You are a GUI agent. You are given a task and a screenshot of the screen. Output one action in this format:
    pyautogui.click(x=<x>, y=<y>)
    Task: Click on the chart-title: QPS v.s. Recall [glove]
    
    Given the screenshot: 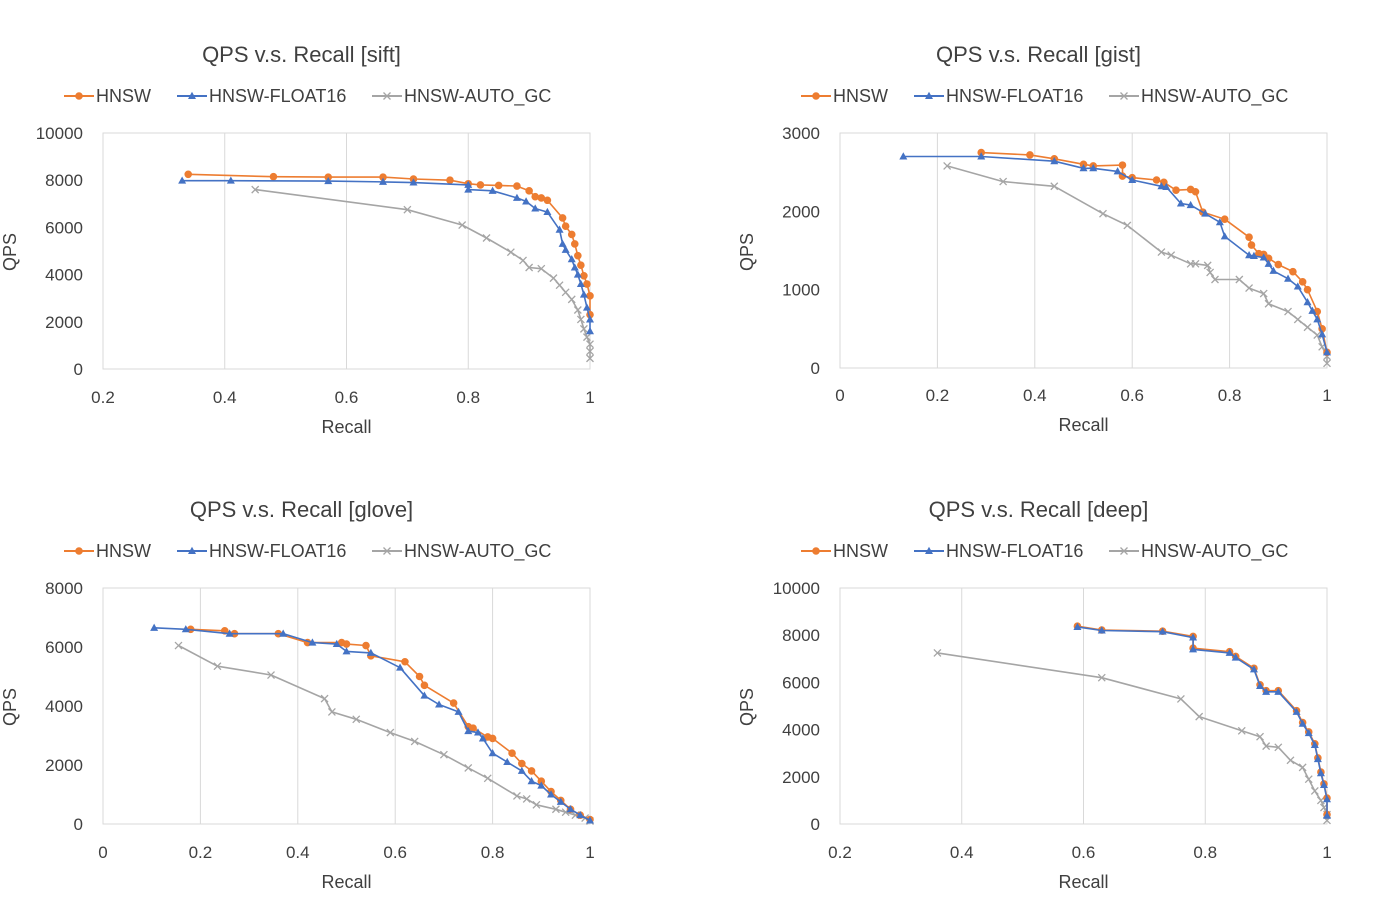 What is the action you would take?
    pyautogui.click(x=301, y=509)
    